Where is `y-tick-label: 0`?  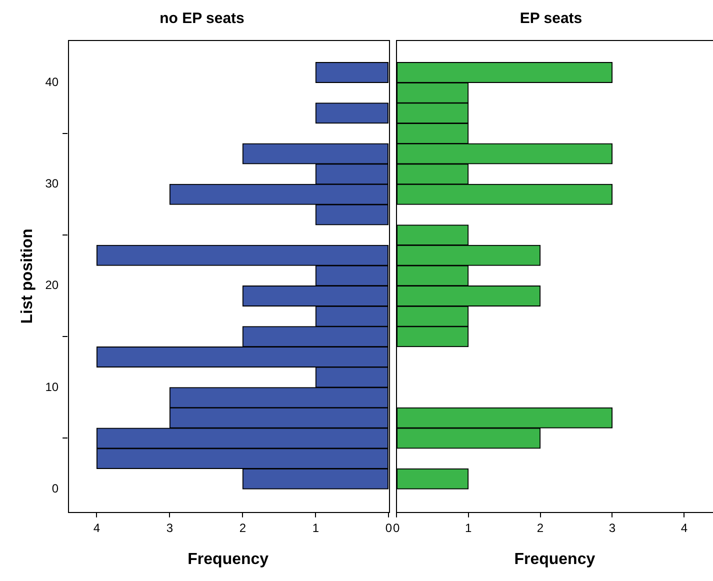
y-tick-label: 0 is located at coordinates (55, 488).